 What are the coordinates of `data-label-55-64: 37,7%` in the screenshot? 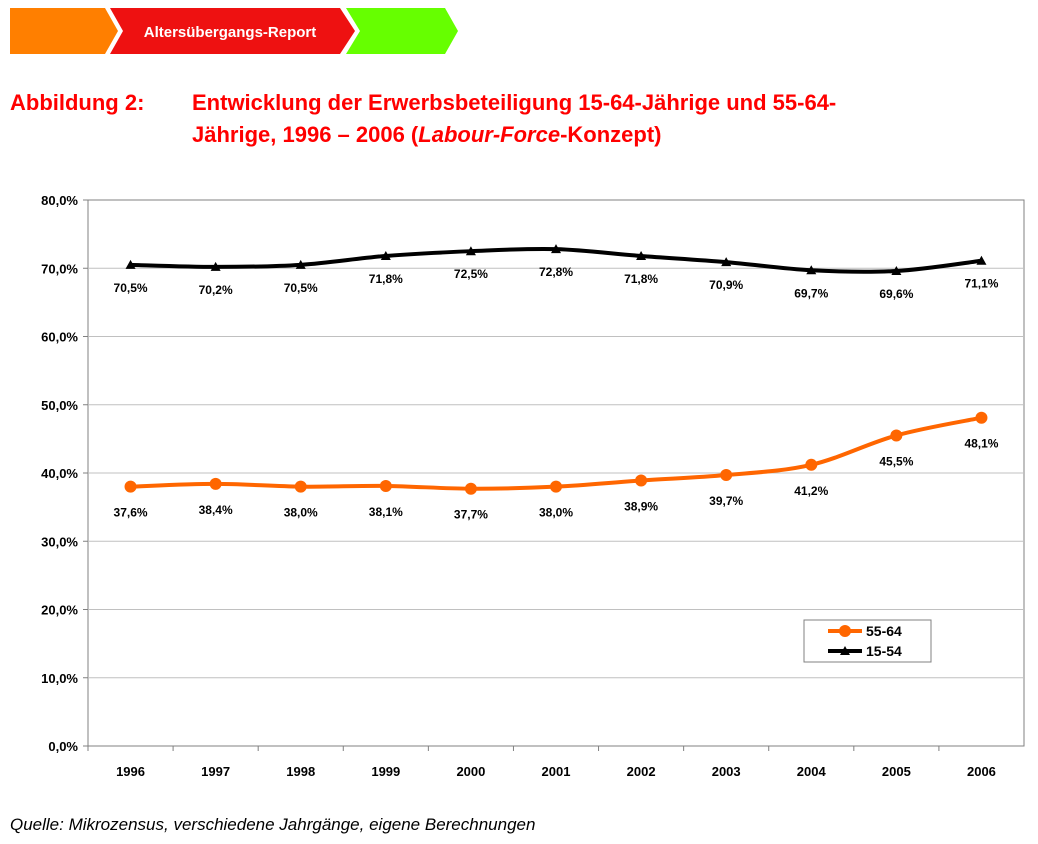 It's located at (471, 515).